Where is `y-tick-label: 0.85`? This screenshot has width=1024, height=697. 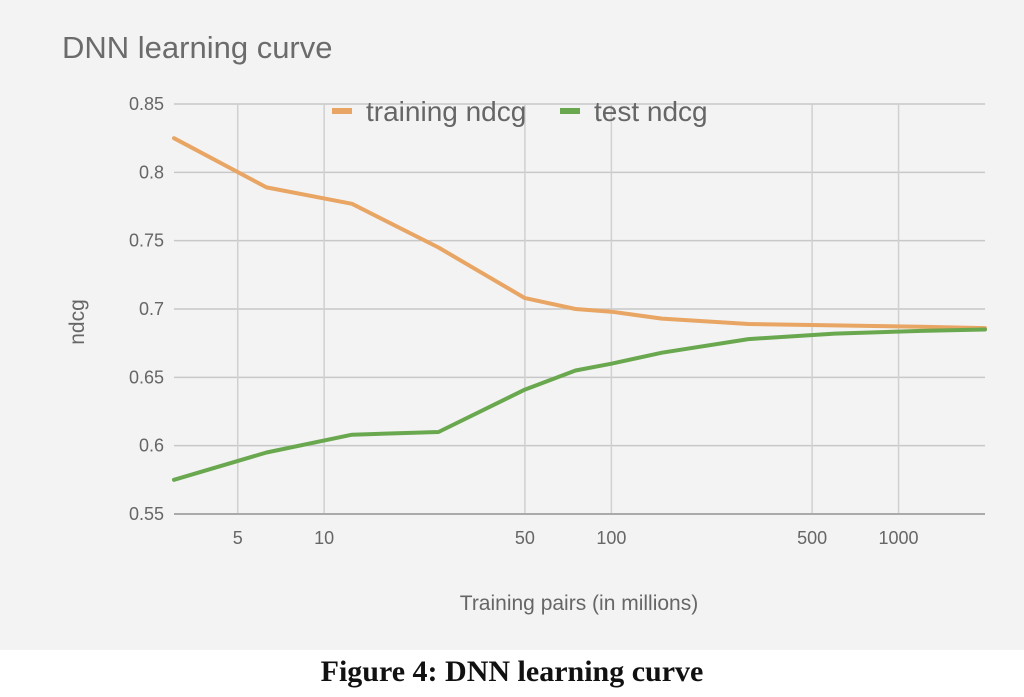 y-tick-label: 0.85 is located at coordinates (146, 104).